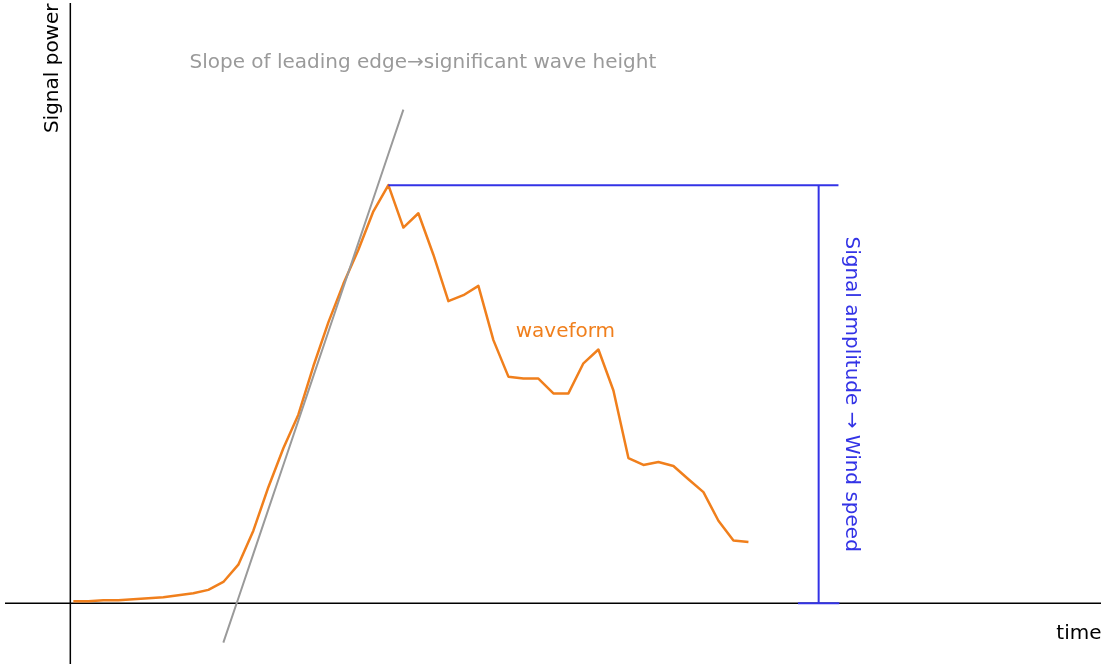 The height and width of the screenshot is (669, 1104). What do you see at coordinates (50, 68) in the screenshot?
I see `y-axis-title: Signal power` at bounding box center [50, 68].